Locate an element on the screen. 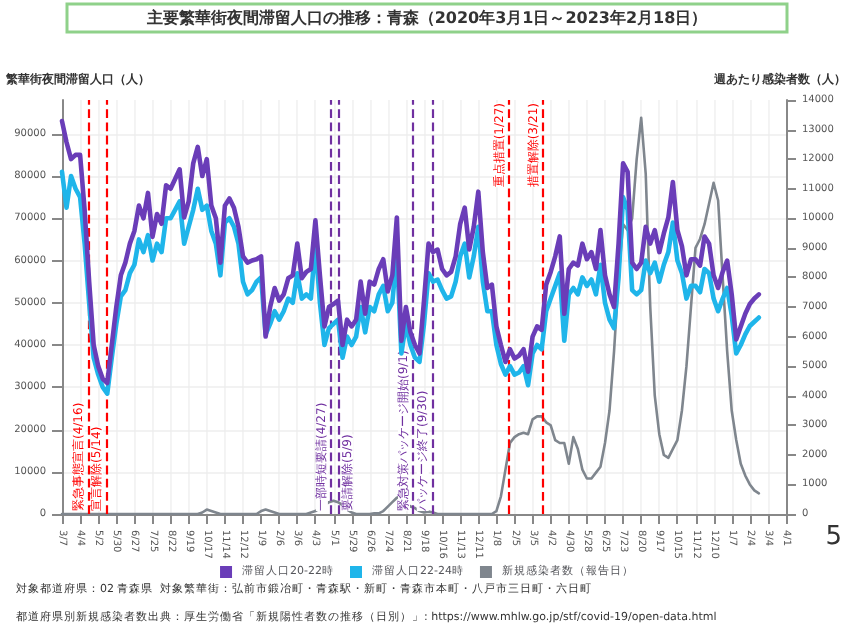 This screenshot has height=640, width=854. chart-title: 主要繁華街夜間滞留人口の推移：青森（2020年3月1日～2023年2月18日） is located at coordinates (426, 17).